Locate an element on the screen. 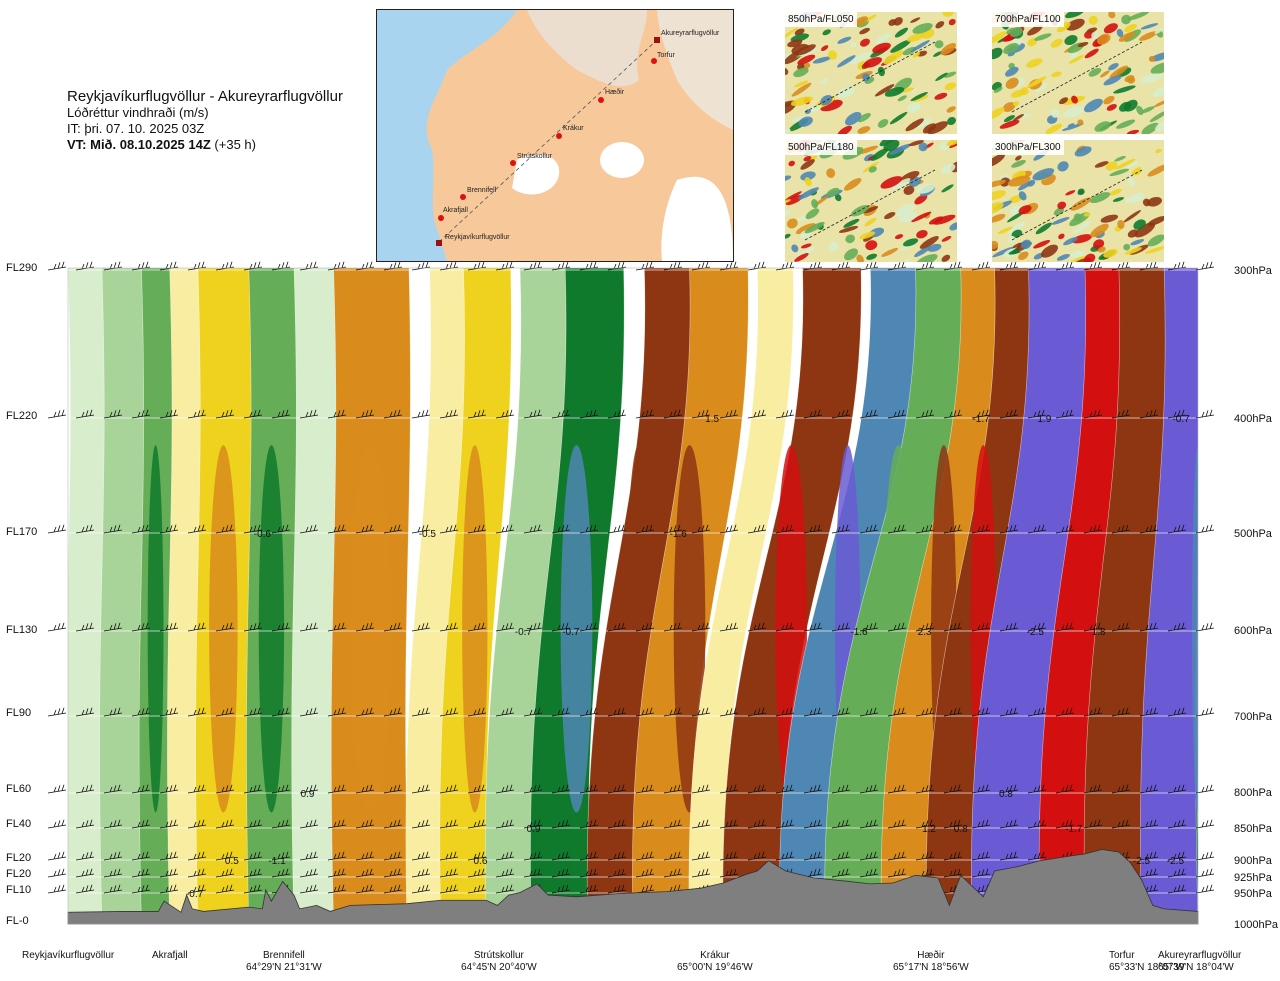  thumbnail-850hpa: 850hPa/FL050 is located at coordinates (871, 73).